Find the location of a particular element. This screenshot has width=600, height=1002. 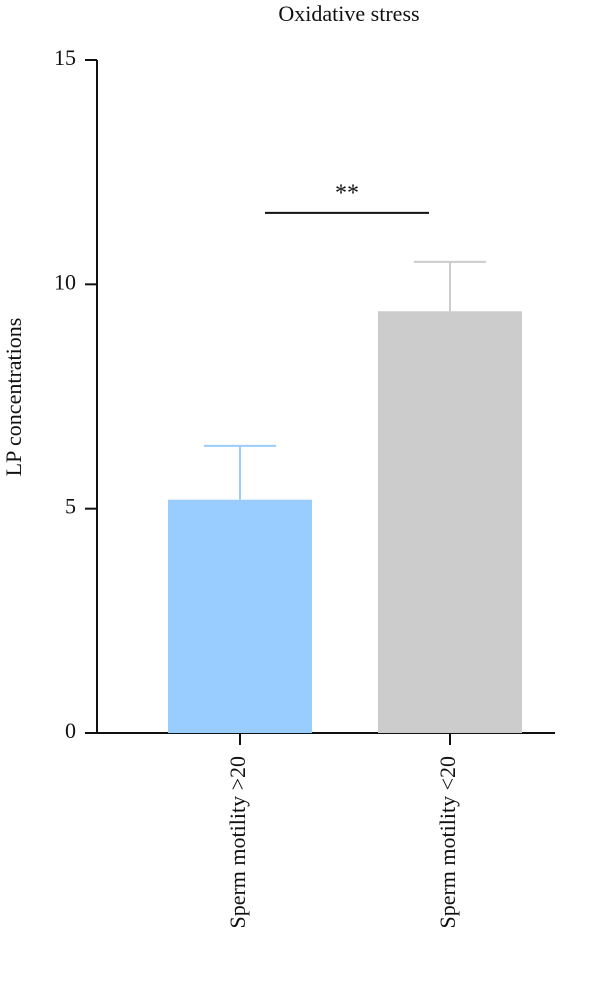

x-tick-label: Sperm motility <20 is located at coordinates (447, 842).